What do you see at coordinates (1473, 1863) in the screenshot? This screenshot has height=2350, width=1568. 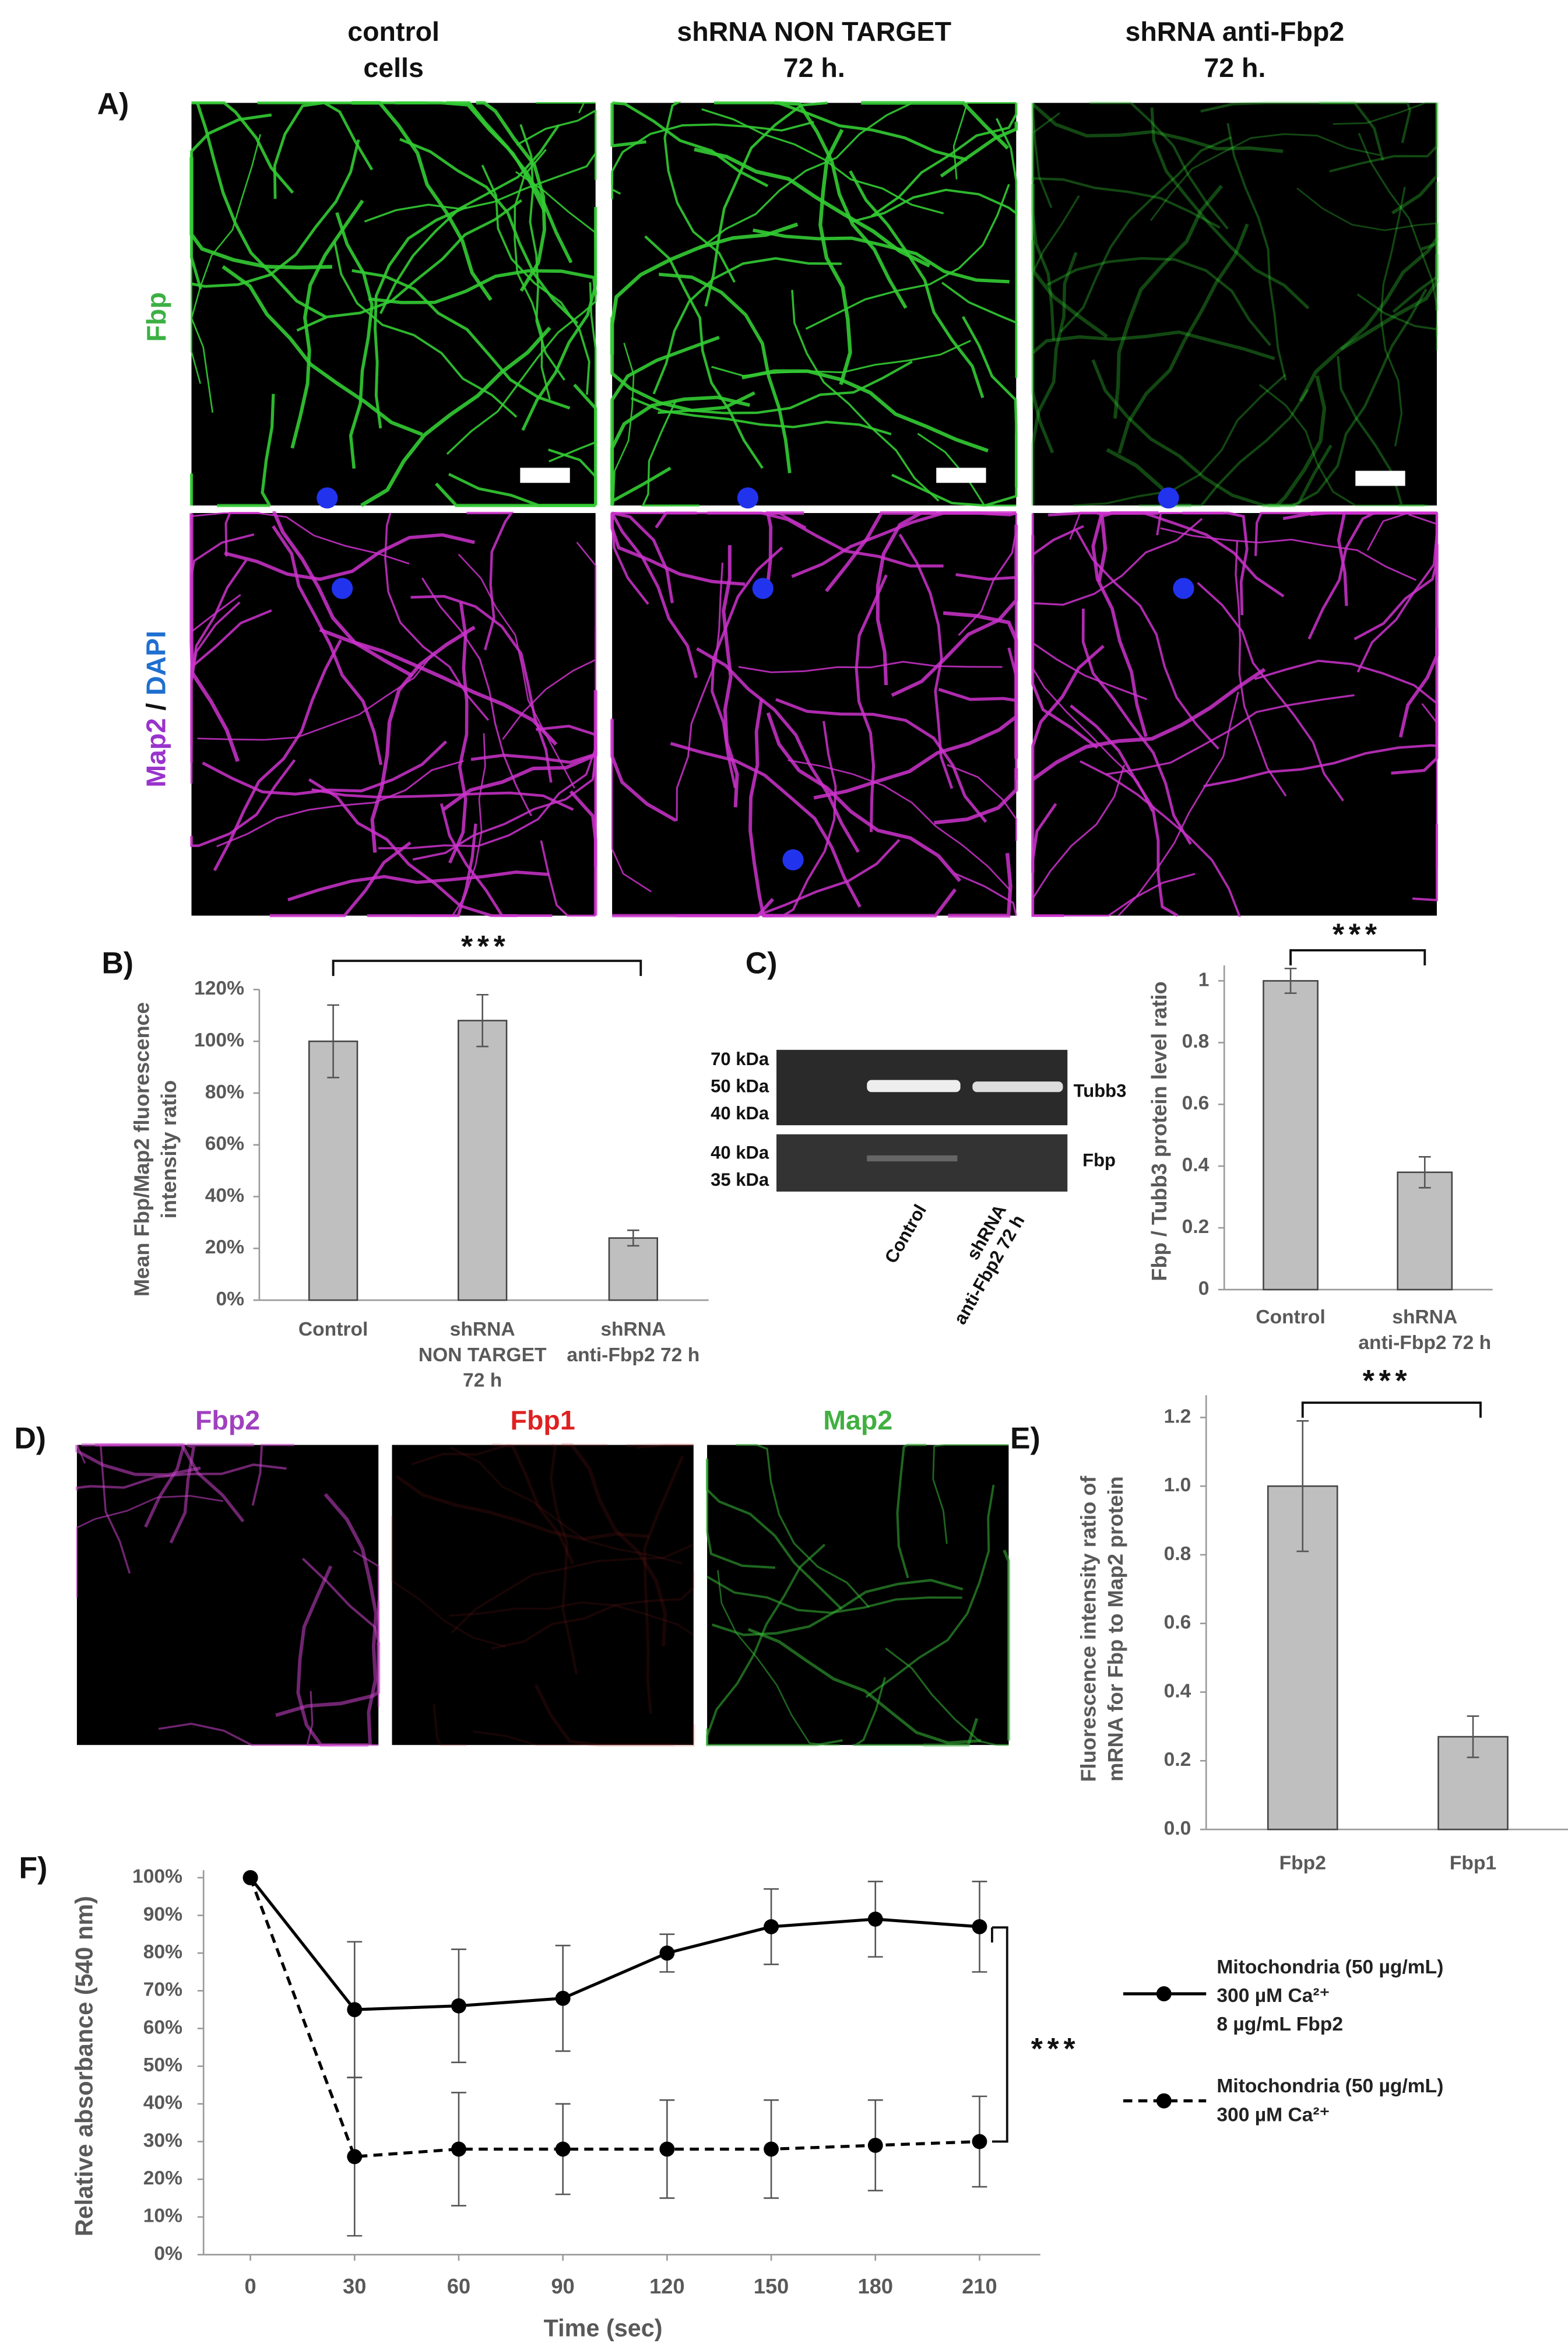 I see `x-tick-label: Fbp1` at bounding box center [1473, 1863].